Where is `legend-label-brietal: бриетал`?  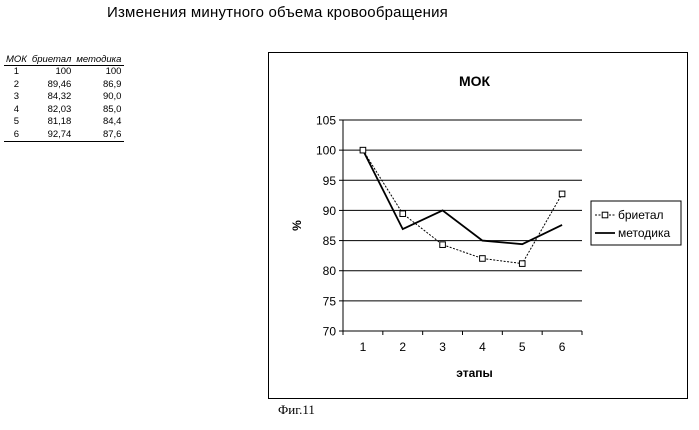
legend-label-brietal: бриетал is located at coordinates (641, 215).